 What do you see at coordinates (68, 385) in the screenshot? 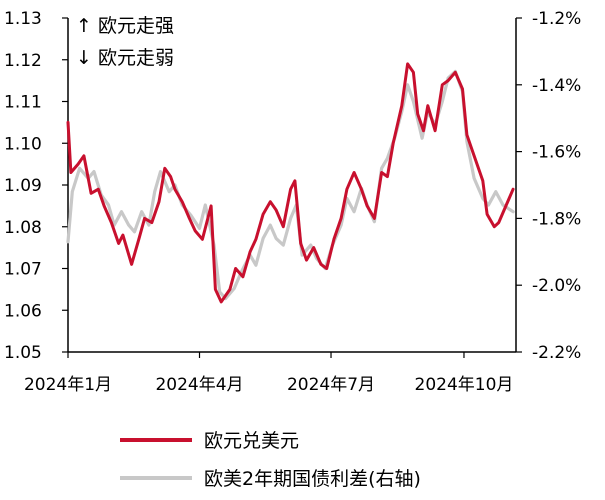
I see `x-tick-label: 2024年1月` at bounding box center [68, 385].